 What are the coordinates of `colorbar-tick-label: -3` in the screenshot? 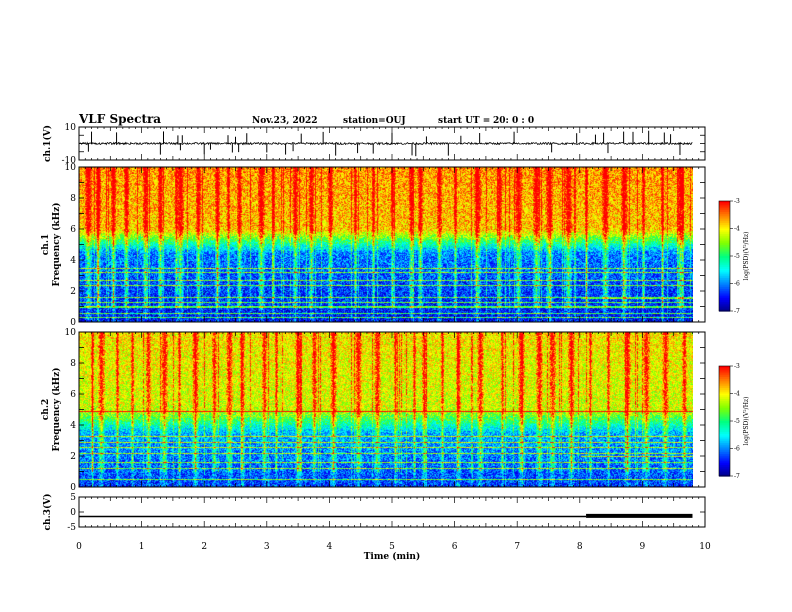 It's located at (737, 366).